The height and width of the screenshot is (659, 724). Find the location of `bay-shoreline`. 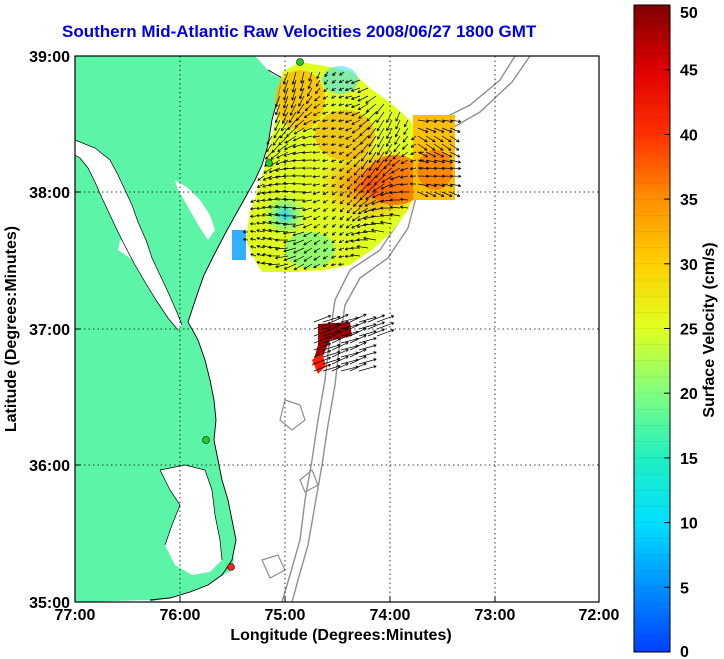

bay-shoreline is located at coordinates (149, 350).